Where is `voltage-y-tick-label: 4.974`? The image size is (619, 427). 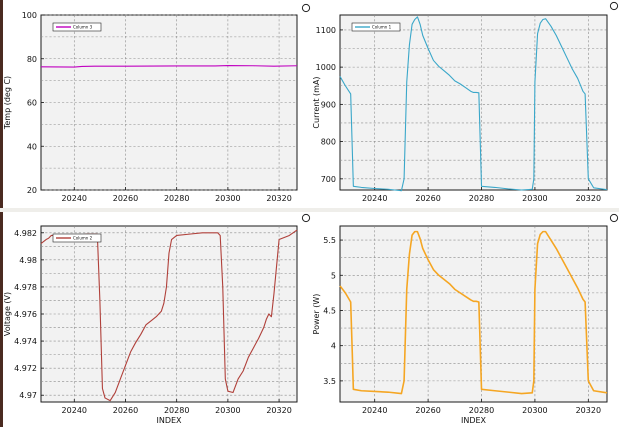
voltage-y-tick-label: 4.974 is located at coordinates (25, 341).